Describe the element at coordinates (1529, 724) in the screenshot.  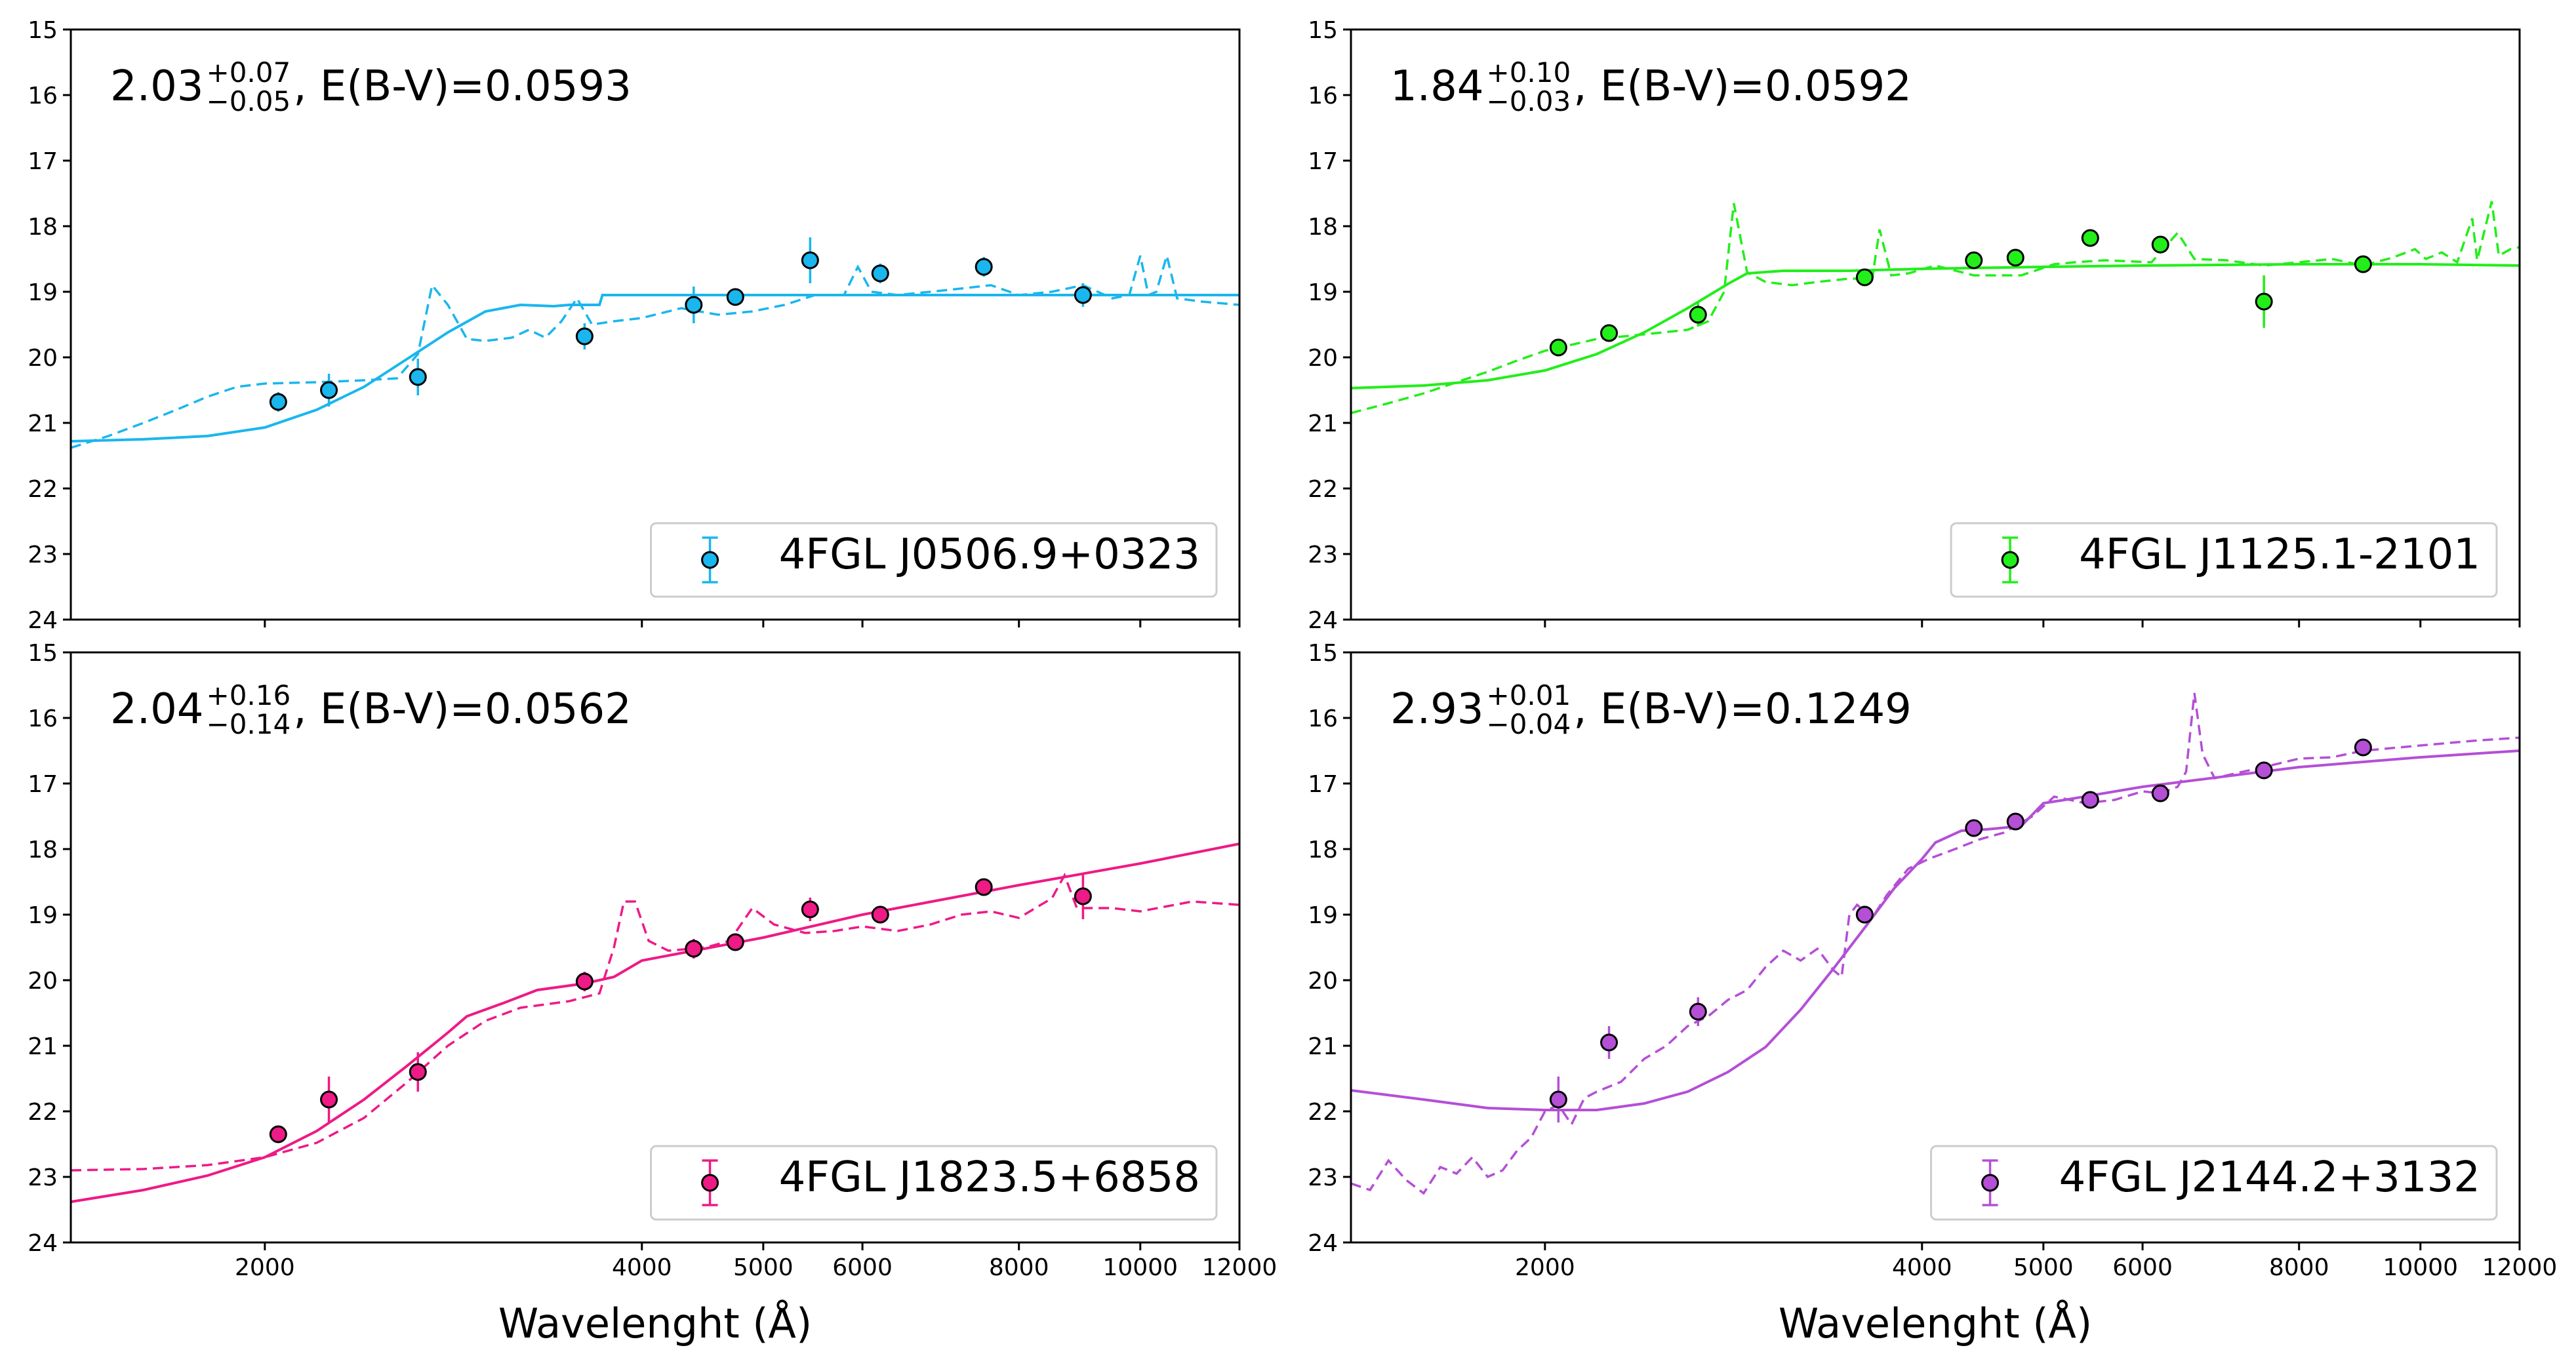
I see `annotation-lower-error: −0.04` at that location.